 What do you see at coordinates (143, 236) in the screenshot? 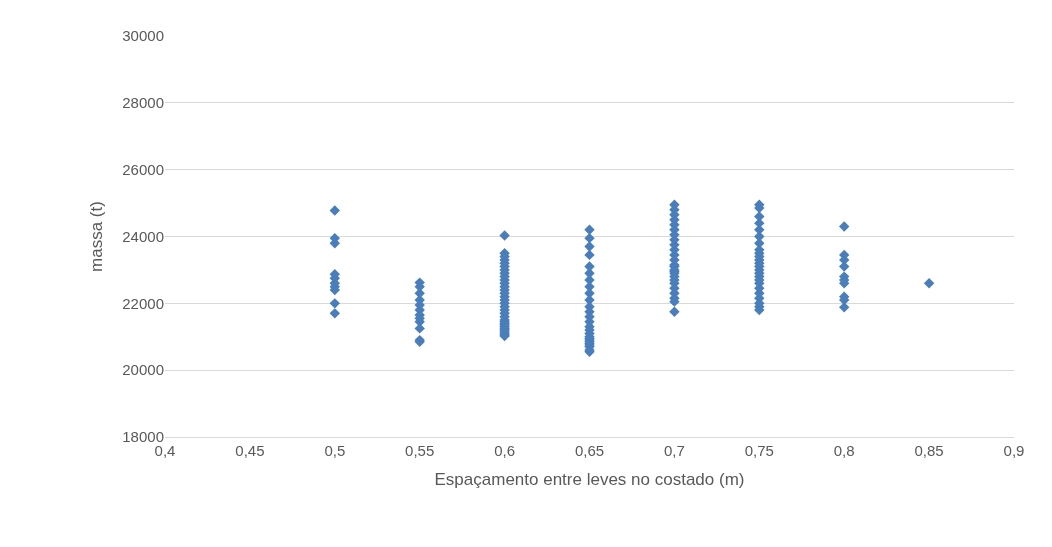
I see `y-tick-label: 24000` at bounding box center [143, 236].